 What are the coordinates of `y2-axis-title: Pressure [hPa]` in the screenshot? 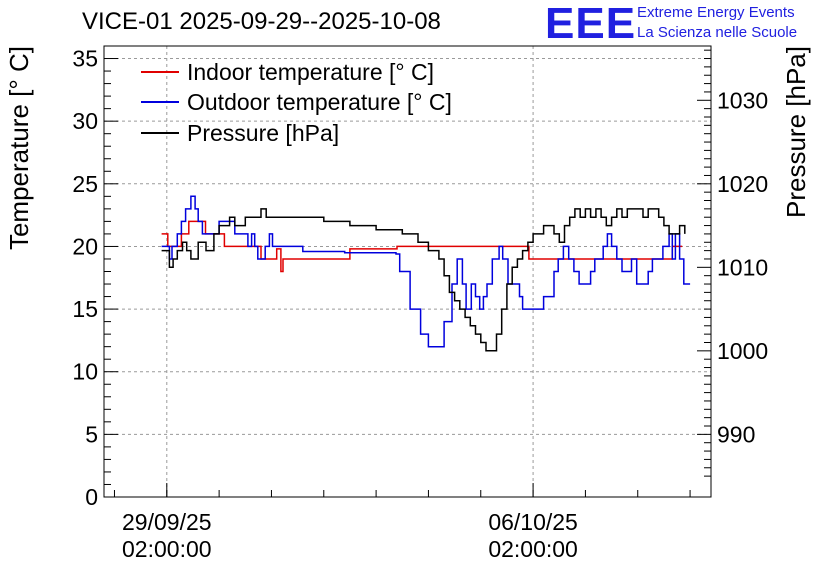 It's located at (796, 132).